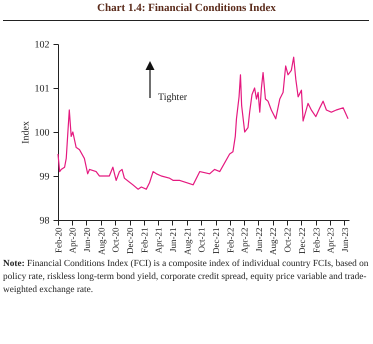 The width and height of the screenshot is (373, 344). Describe the element at coordinates (45, 177) in the screenshot. I see `y-tick-label: 99` at that location.